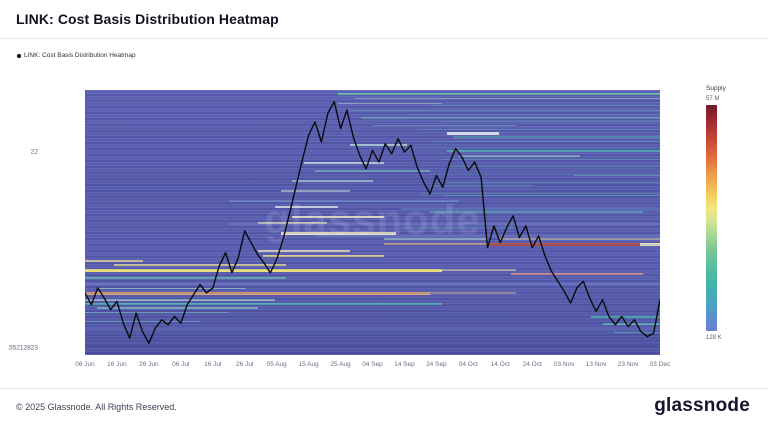 This screenshot has height=432, width=768. I want to click on x-tick-label: 24 Sep, so click(436, 364).